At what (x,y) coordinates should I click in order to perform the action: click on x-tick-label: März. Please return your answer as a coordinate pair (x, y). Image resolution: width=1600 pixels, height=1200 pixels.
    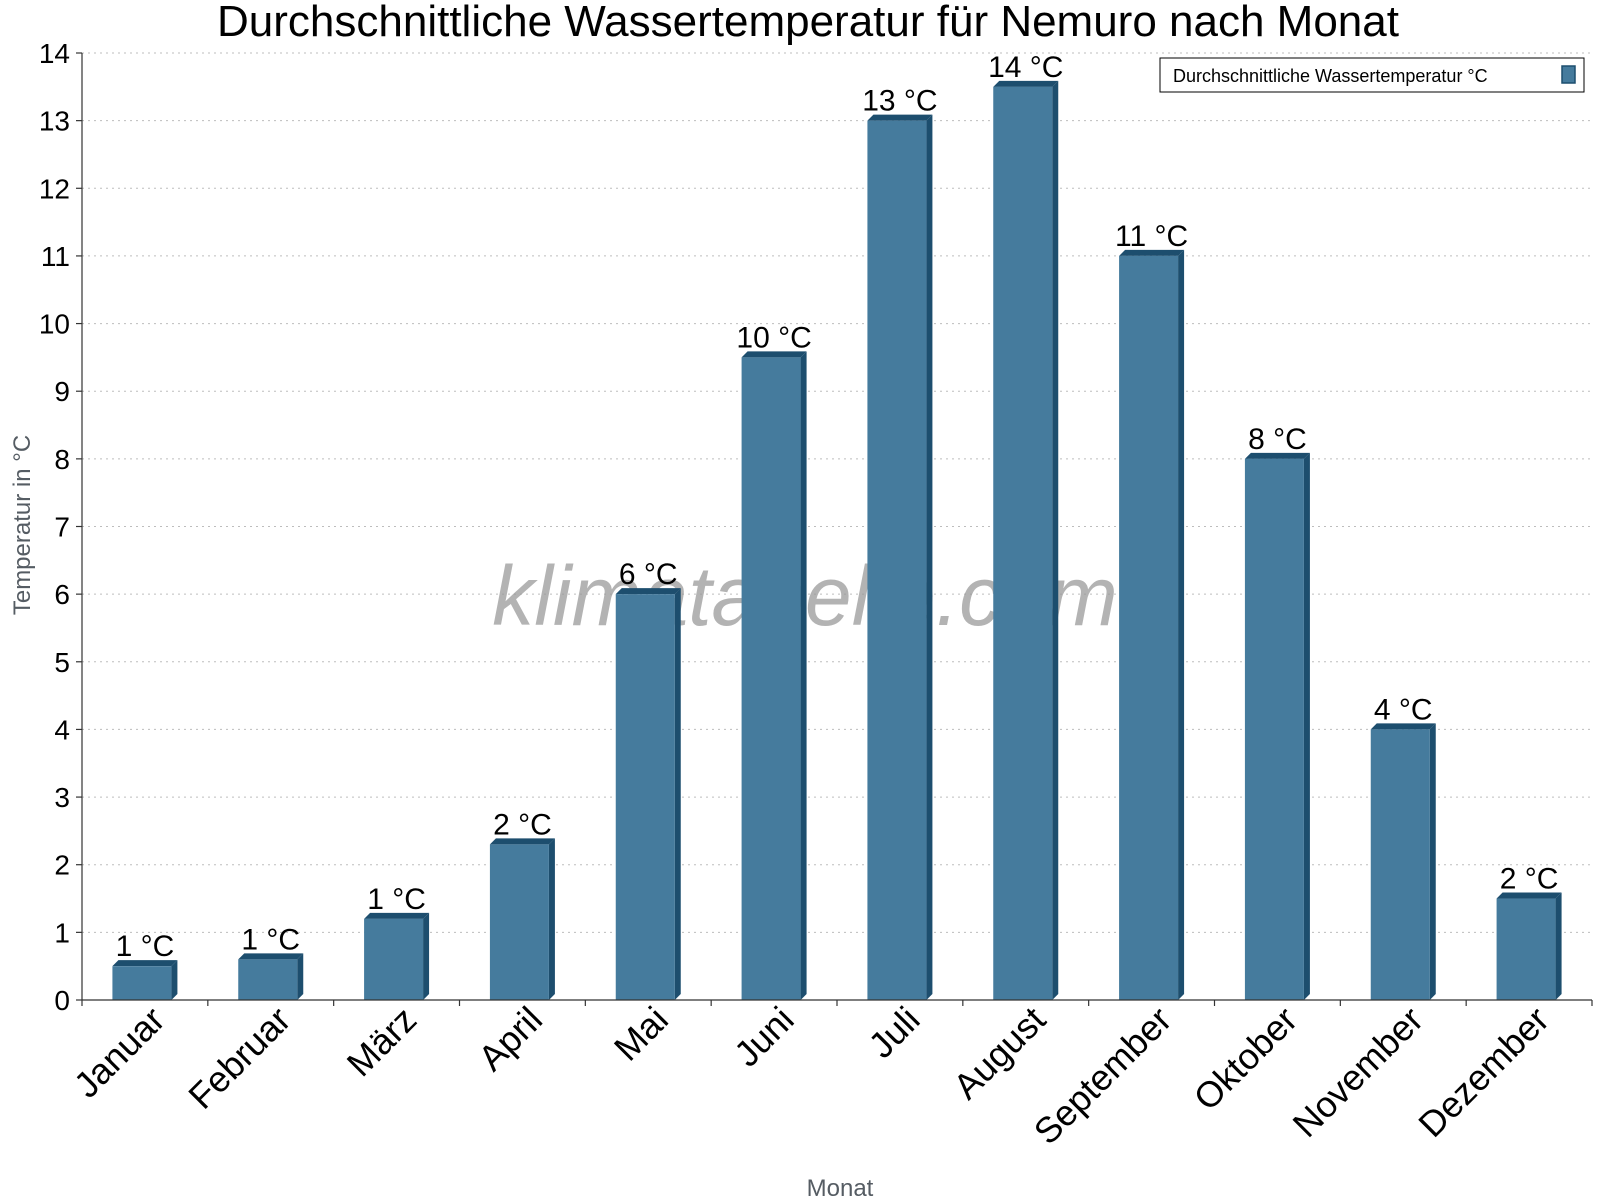
    Looking at the image, I should click on (382, 1042).